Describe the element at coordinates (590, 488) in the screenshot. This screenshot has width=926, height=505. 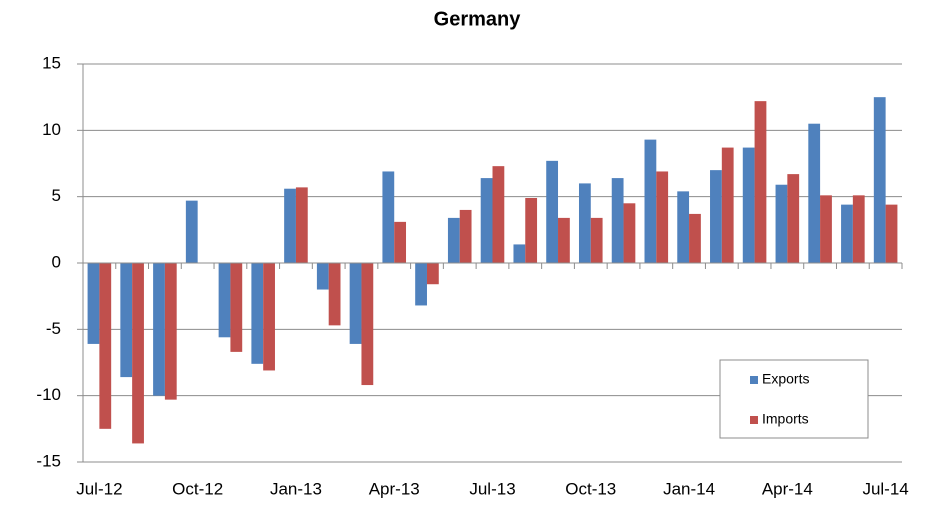
I see `x-tick-label: Oct-13` at that location.